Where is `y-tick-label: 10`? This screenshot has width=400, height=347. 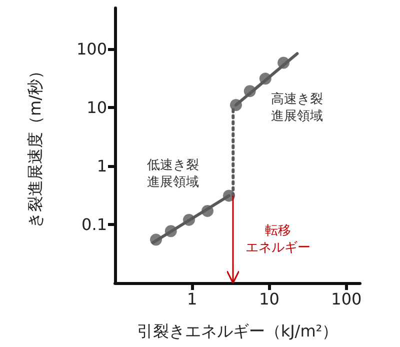 y-tick-label: 10 is located at coordinates (96, 107).